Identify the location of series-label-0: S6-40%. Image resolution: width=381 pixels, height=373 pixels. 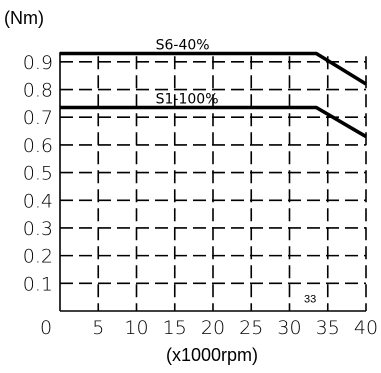
(183, 46).